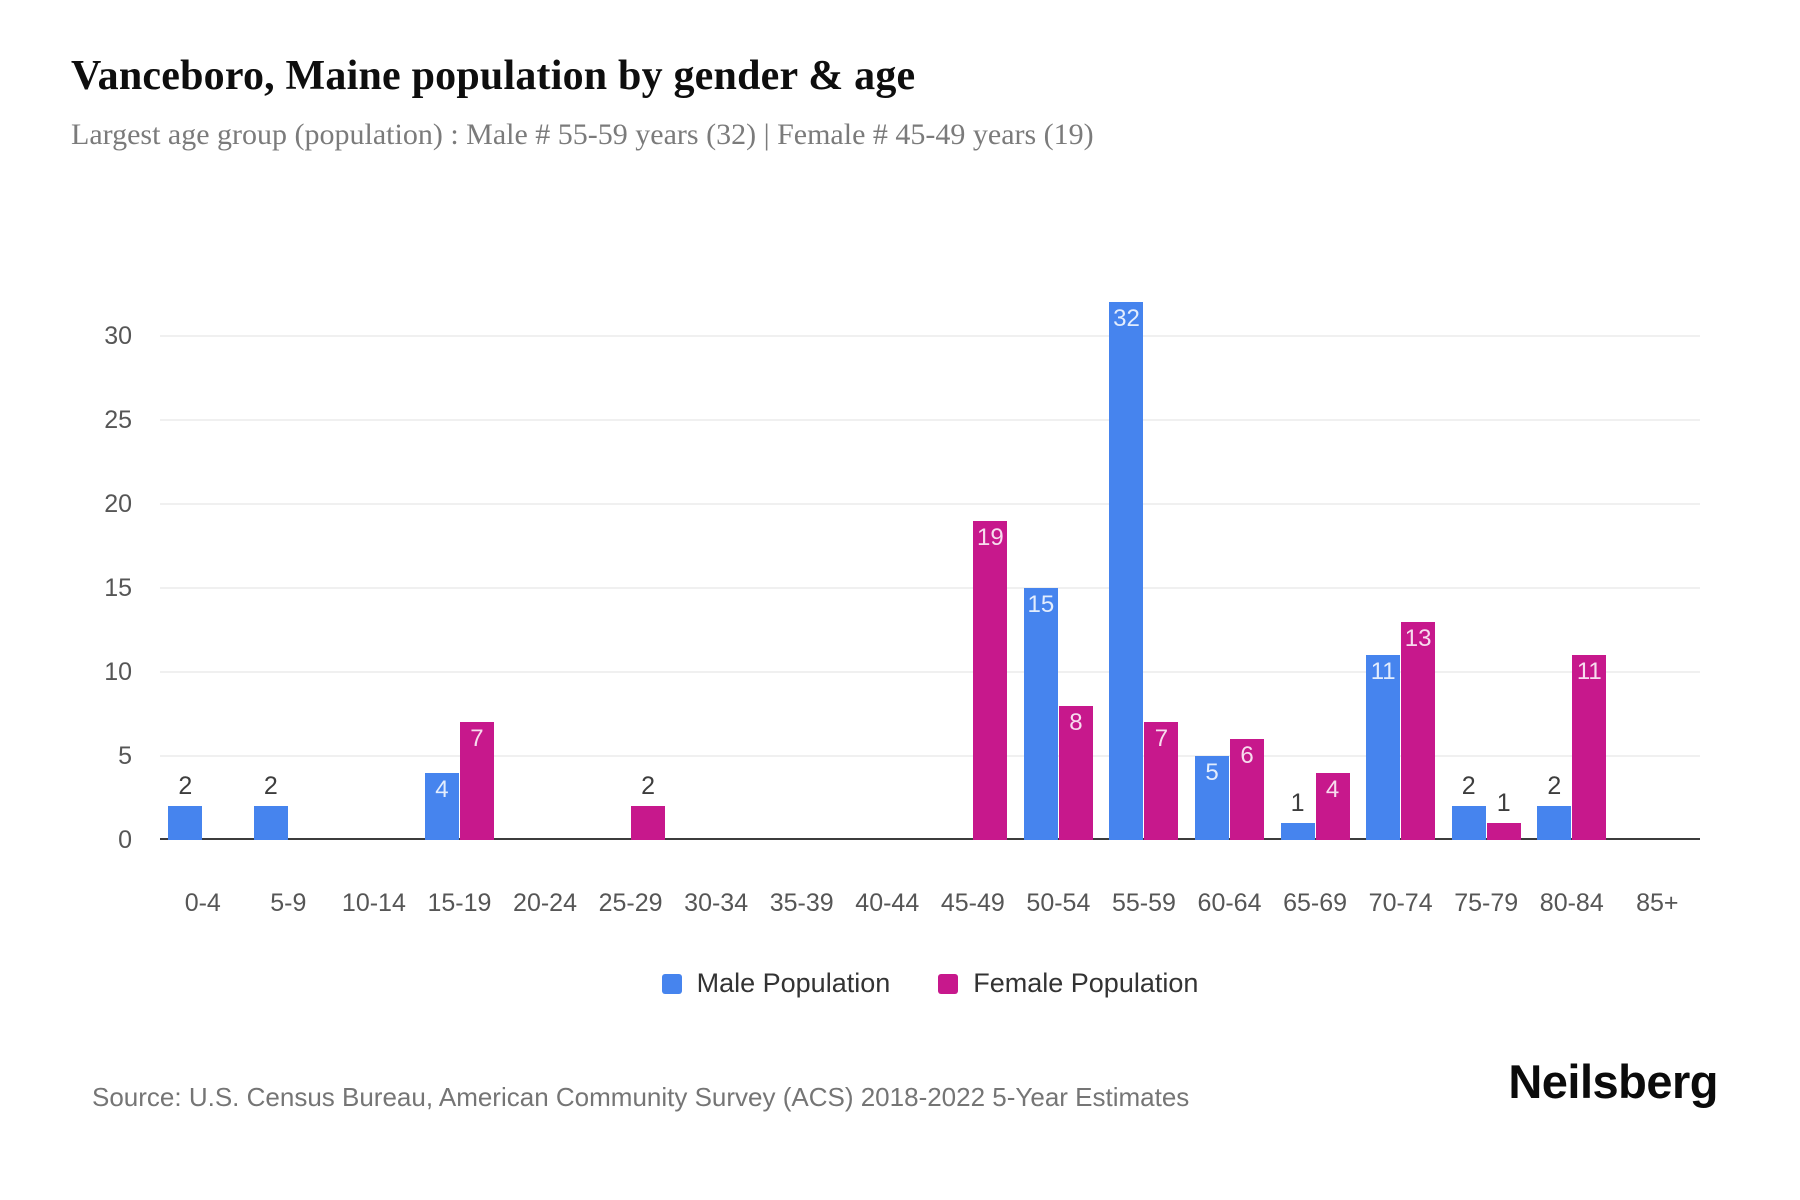  What do you see at coordinates (441, 806) in the screenshot?
I see `bar-male-15-19: 4` at bounding box center [441, 806].